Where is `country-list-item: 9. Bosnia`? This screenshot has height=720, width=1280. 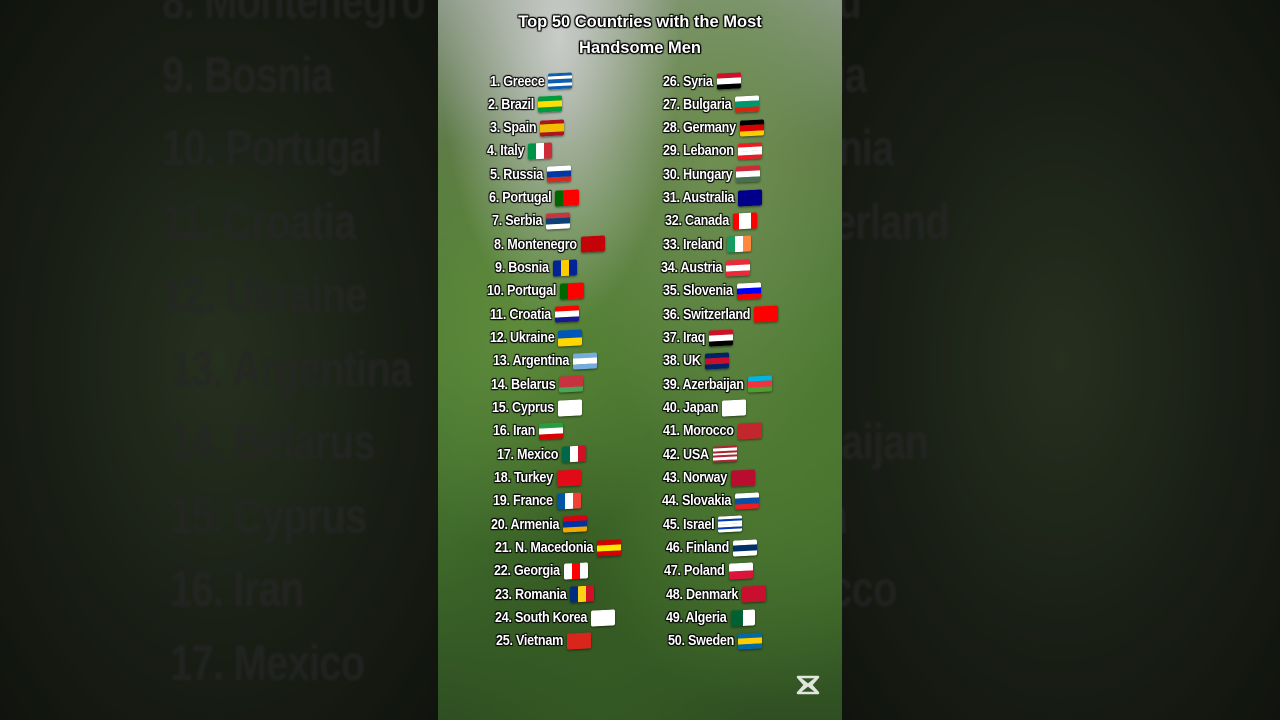 country-list-item: 9. Bosnia is located at coordinates (536, 268).